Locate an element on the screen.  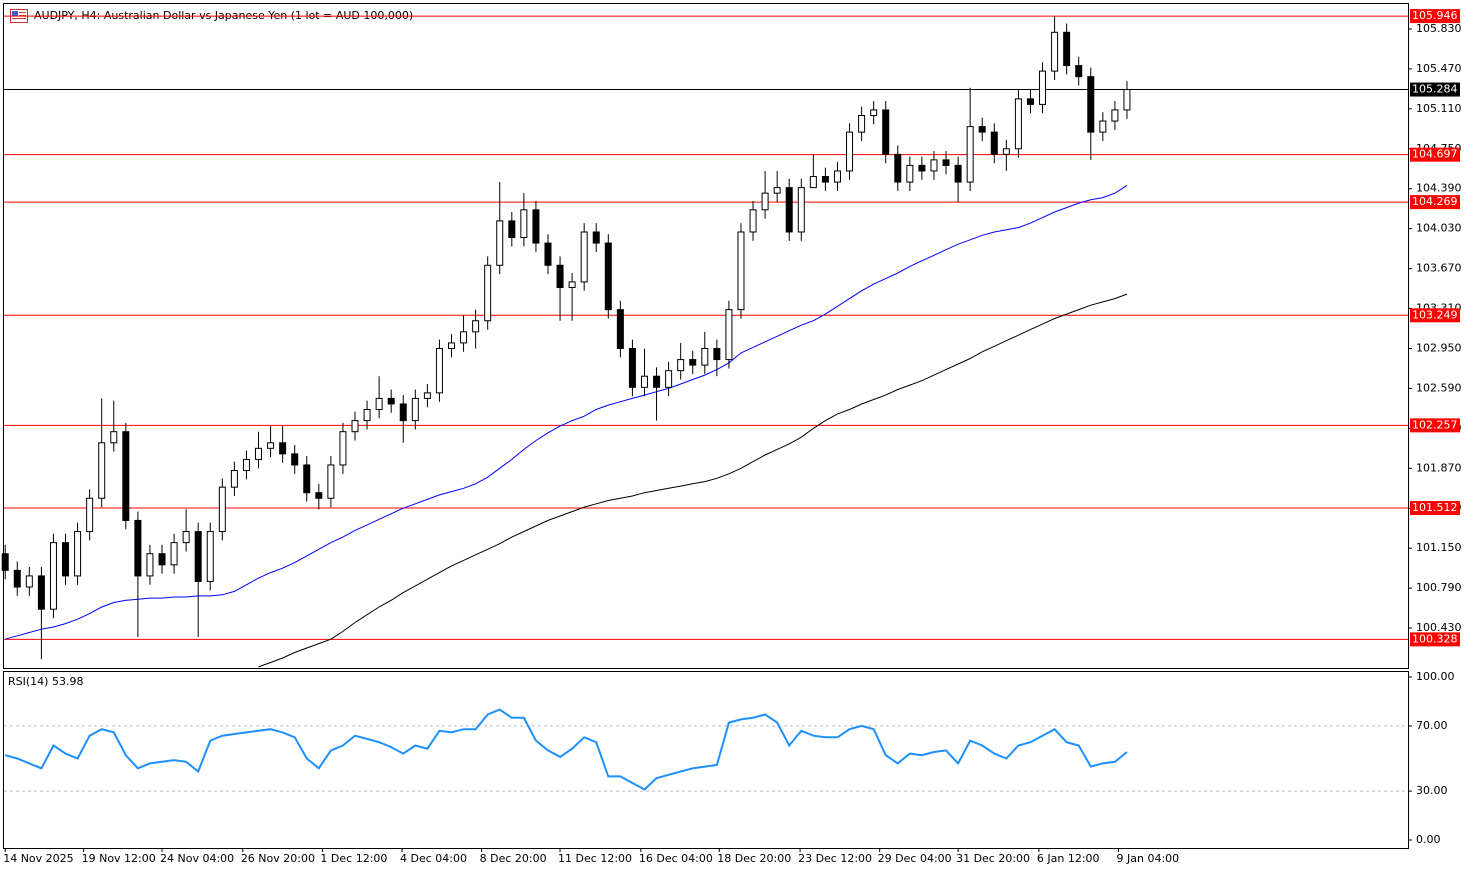
x-tick-label: 31 Dec 20:00 is located at coordinates (993, 858).